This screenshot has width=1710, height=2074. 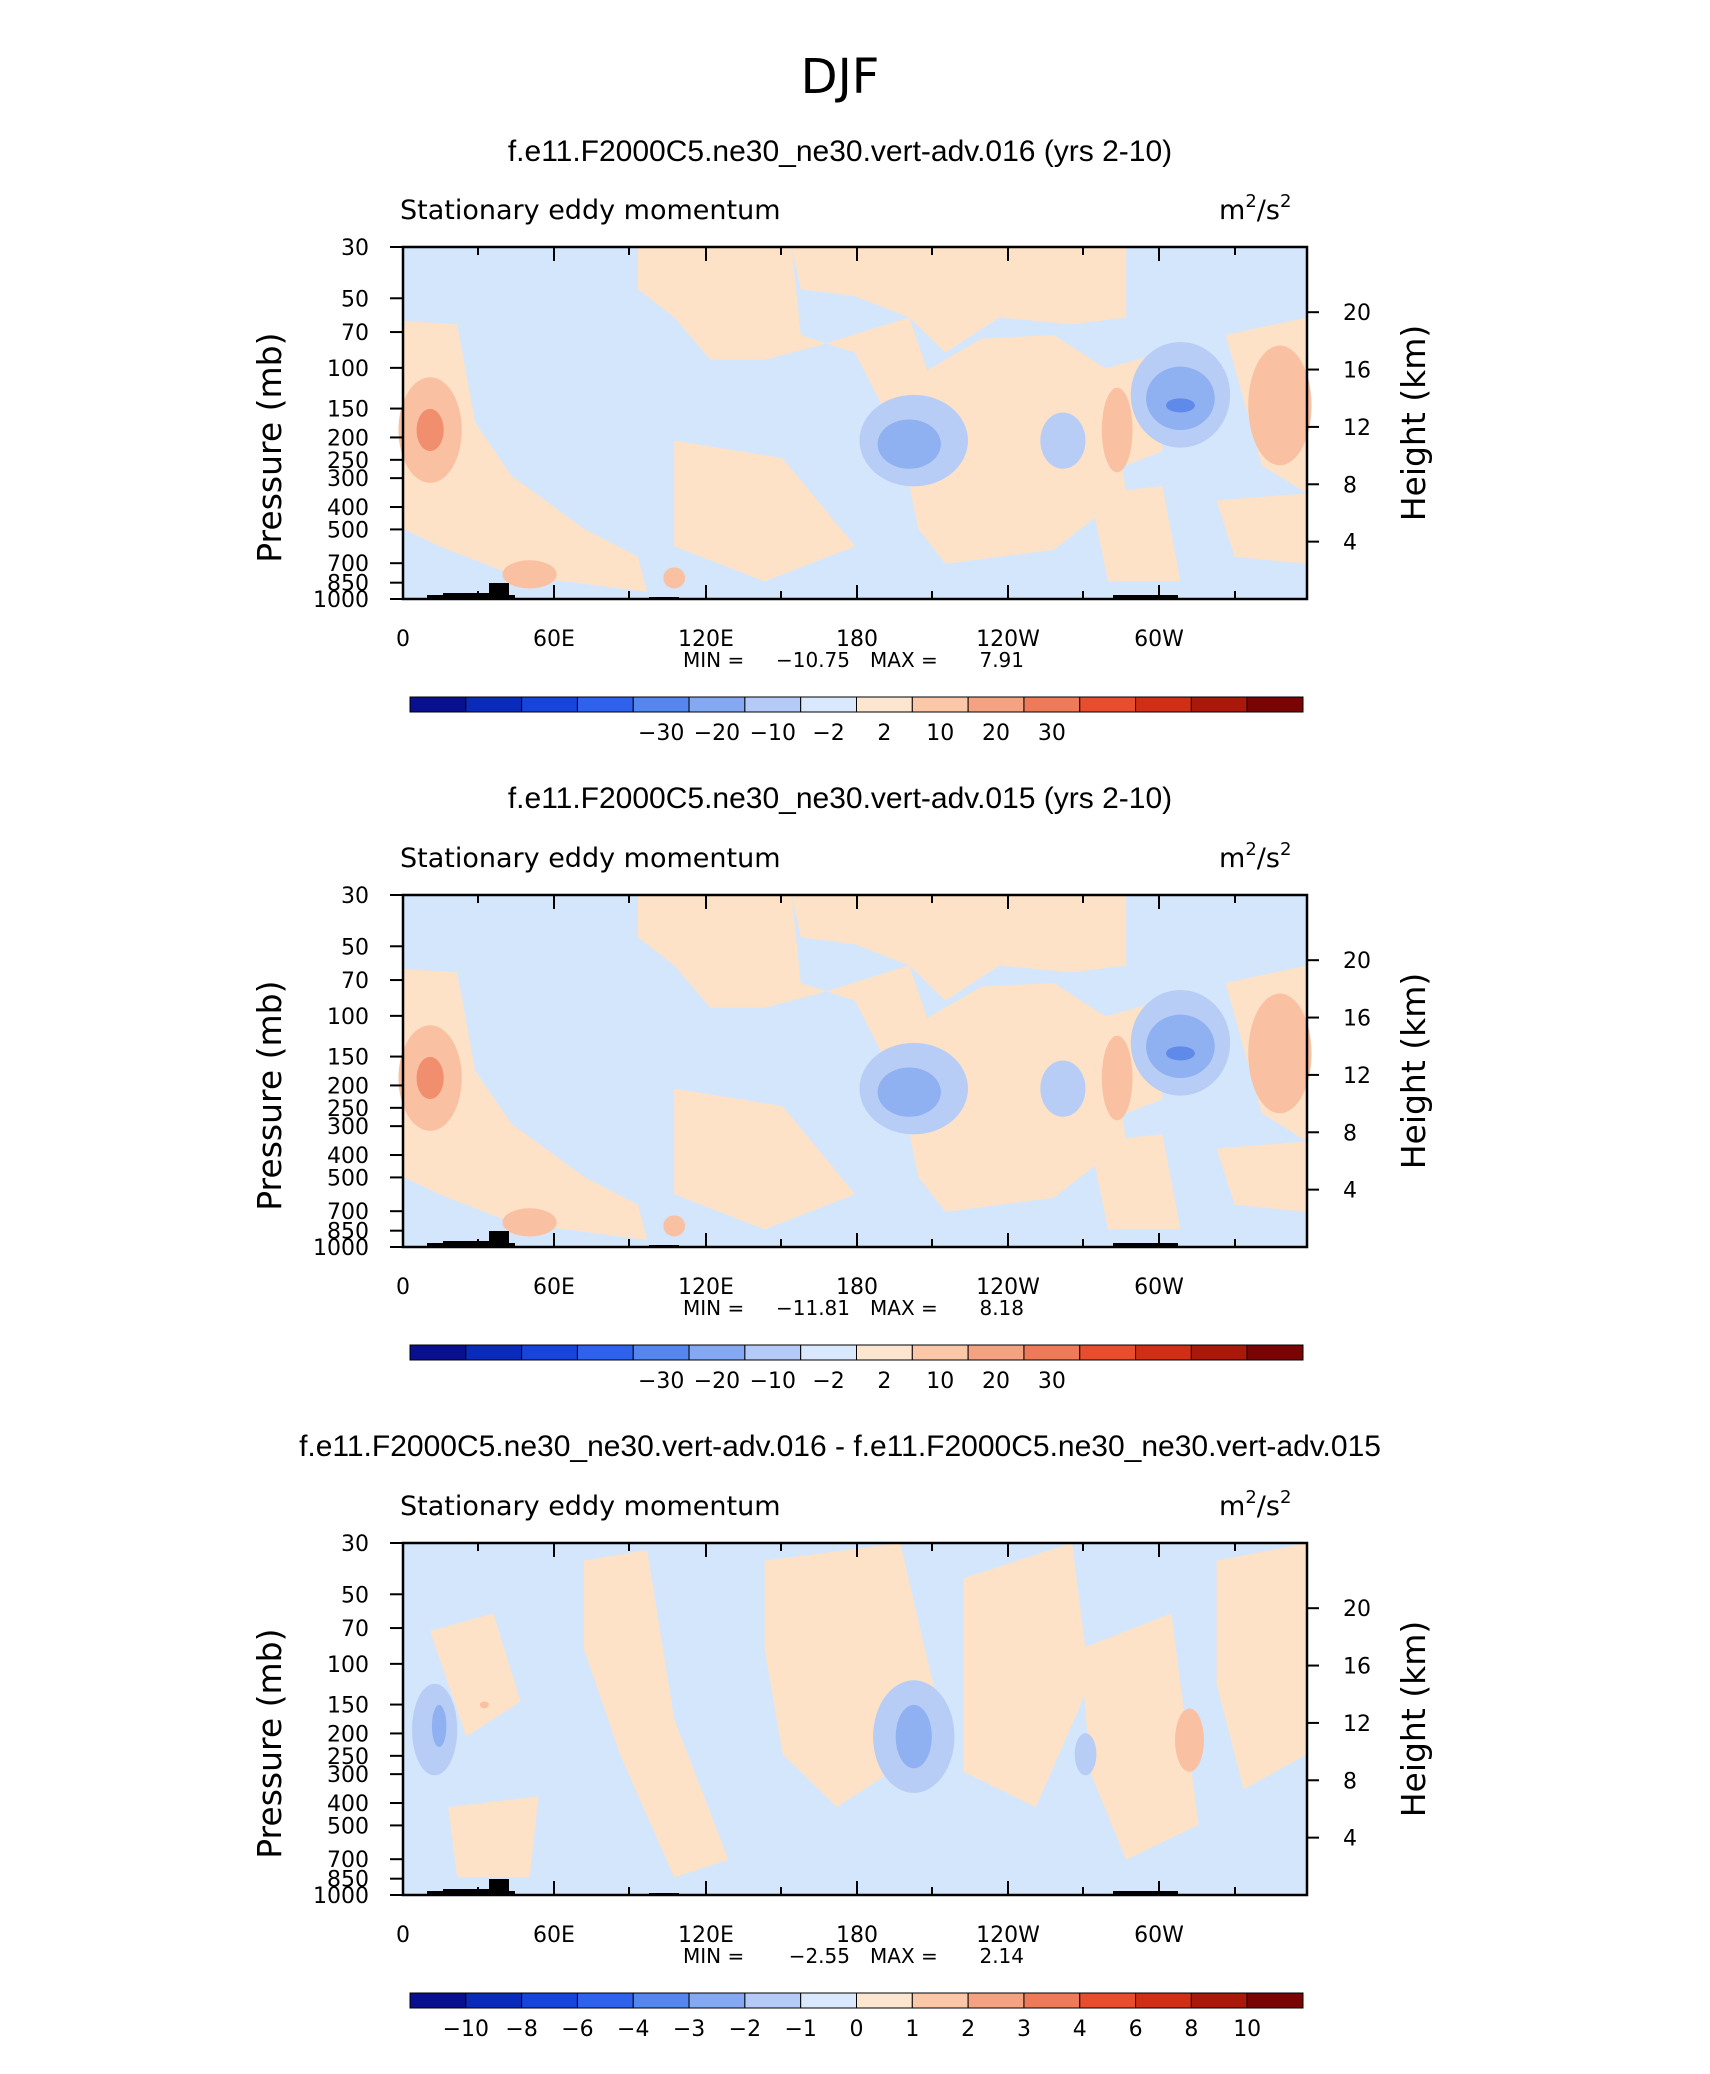 What do you see at coordinates (1413, 1071) in the screenshot?
I see `y-axis-label-right: Height (km)` at bounding box center [1413, 1071].